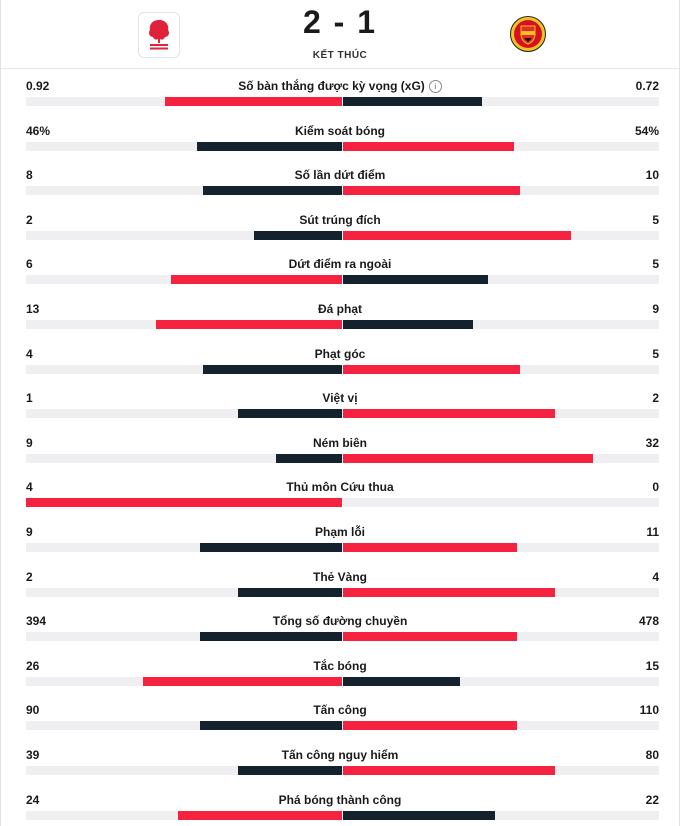 This screenshot has width=680, height=826. I want to click on match-score: 2 - 1, so click(340, 22).